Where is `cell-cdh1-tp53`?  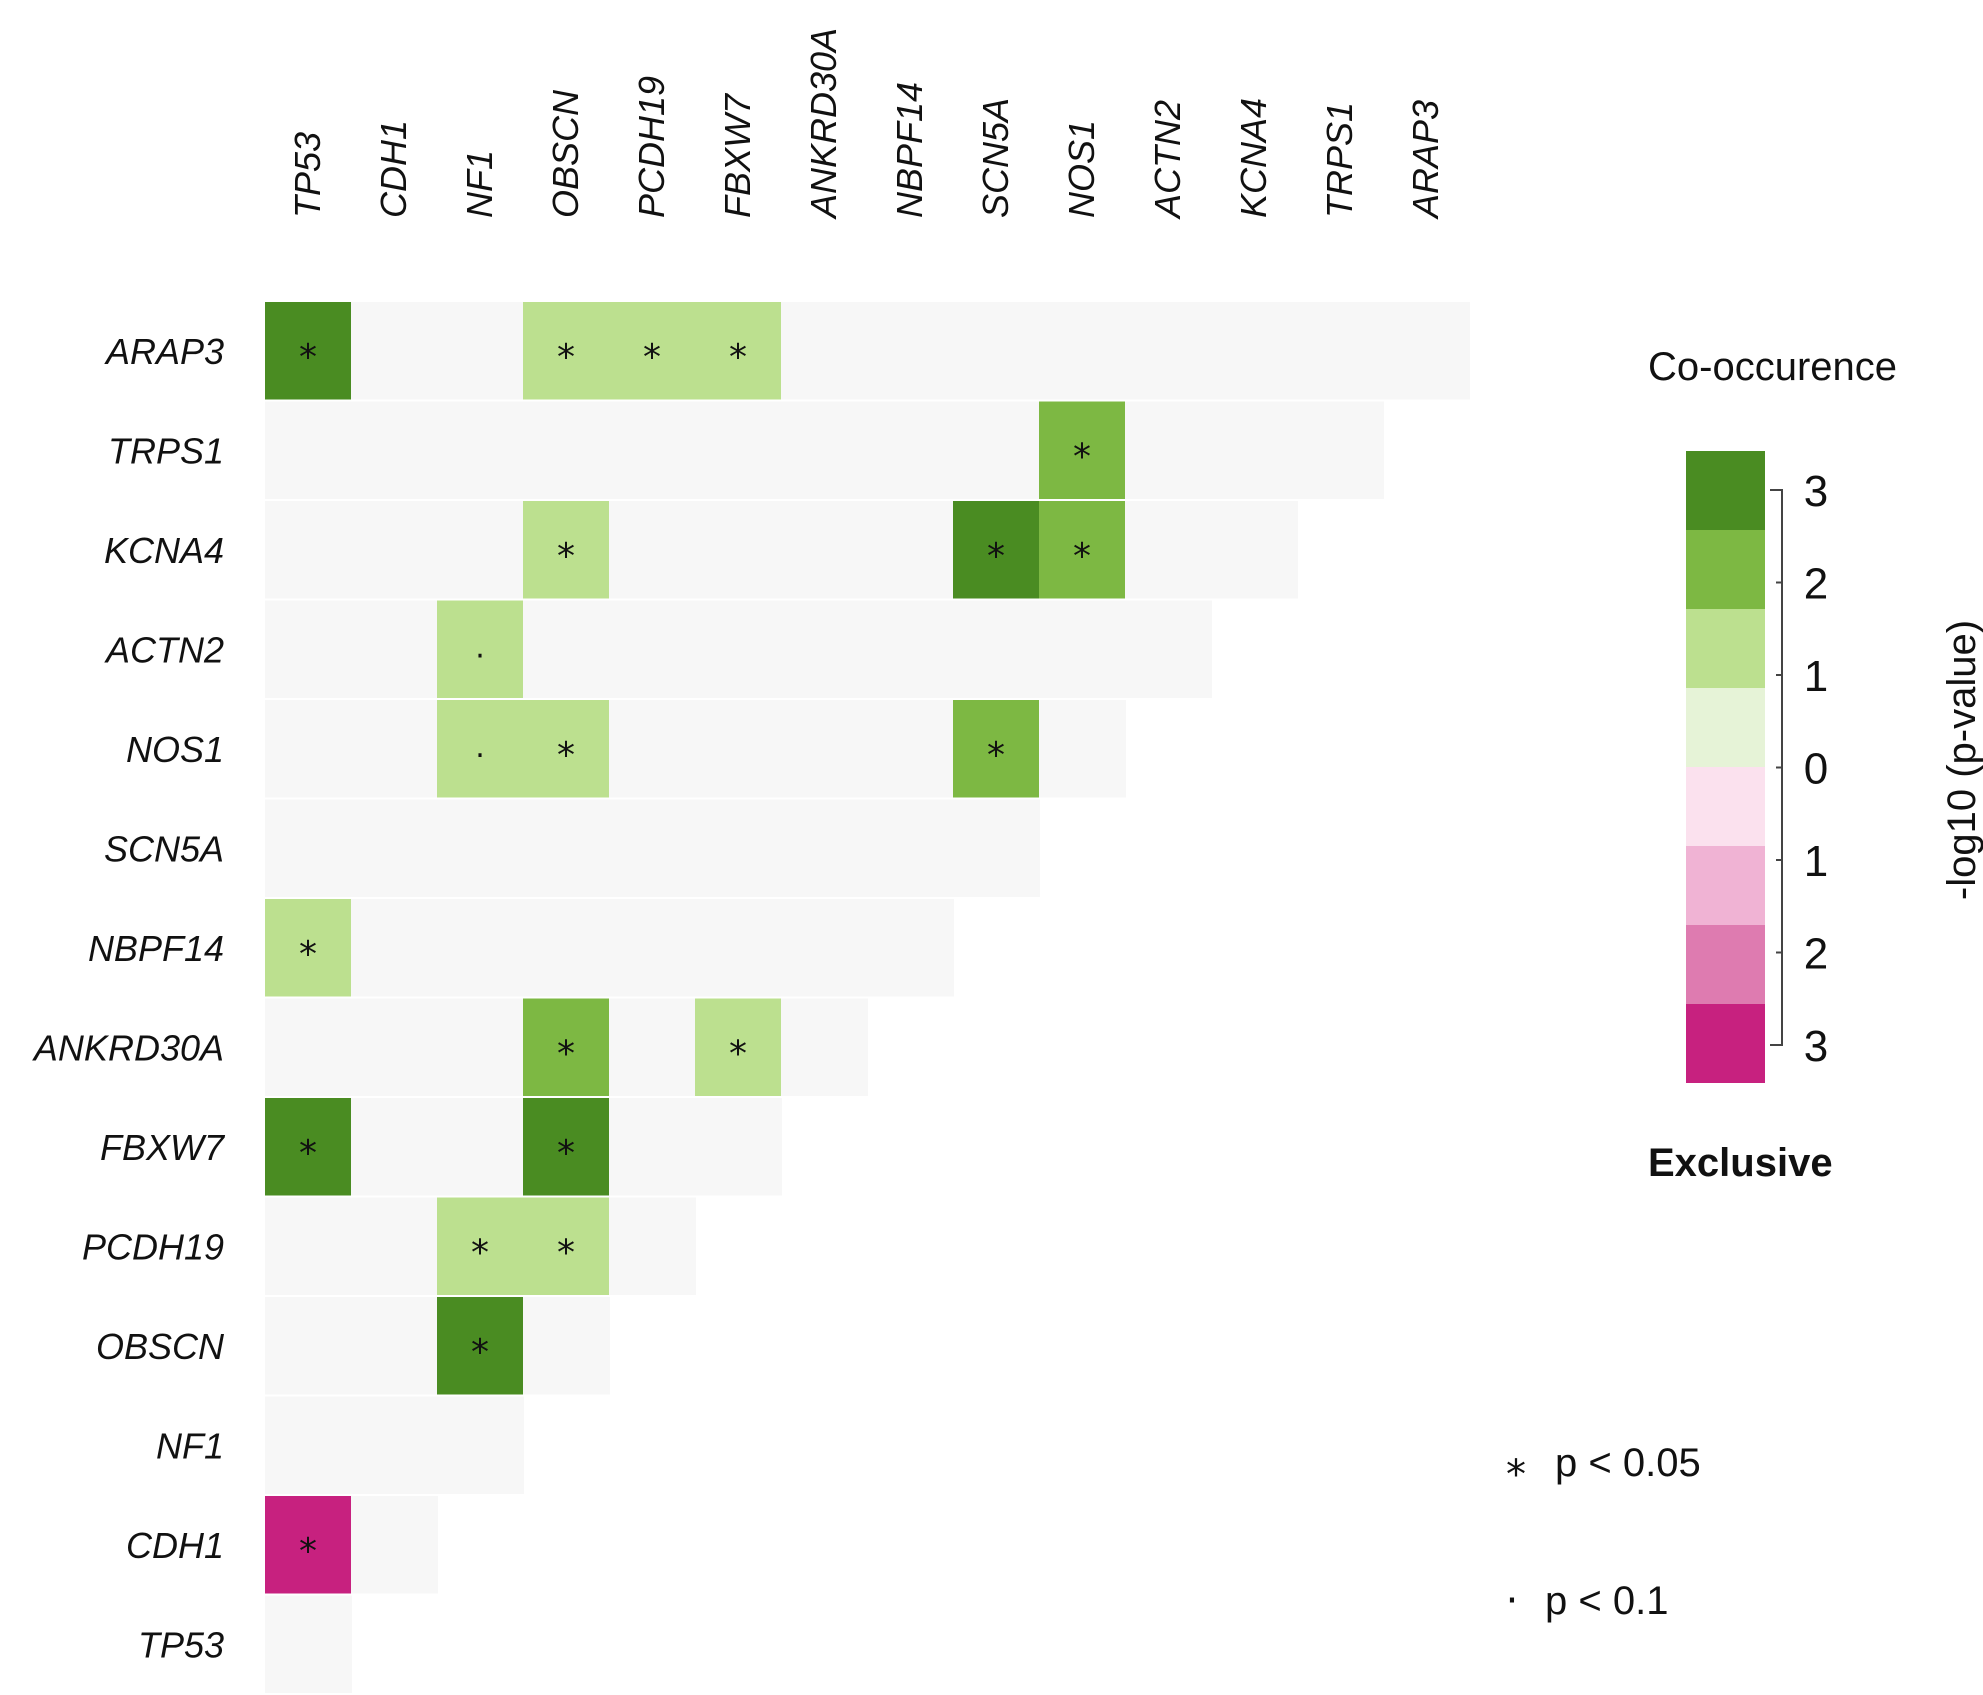
cell-cdh1-tp53 is located at coordinates (308, 1545).